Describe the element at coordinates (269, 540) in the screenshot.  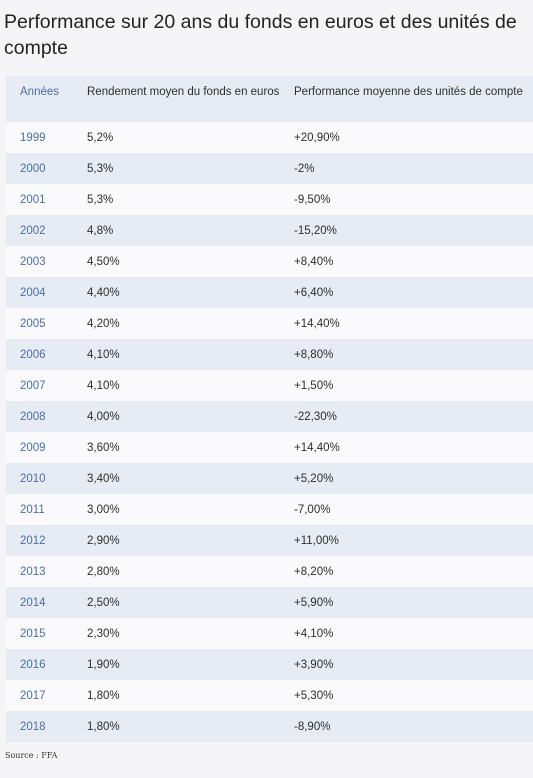
I see `table-row: 2012 2,90% +11,00%` at that location.